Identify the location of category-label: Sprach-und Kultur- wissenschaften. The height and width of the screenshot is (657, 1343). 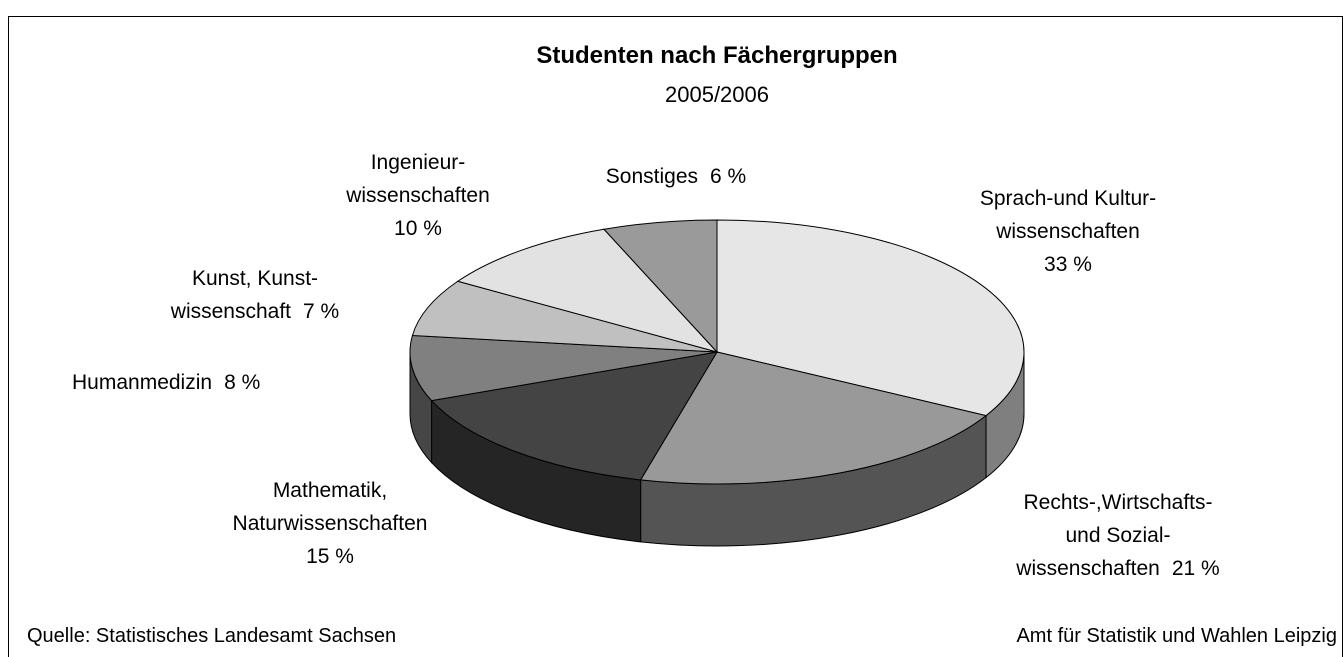
(1068, 215).